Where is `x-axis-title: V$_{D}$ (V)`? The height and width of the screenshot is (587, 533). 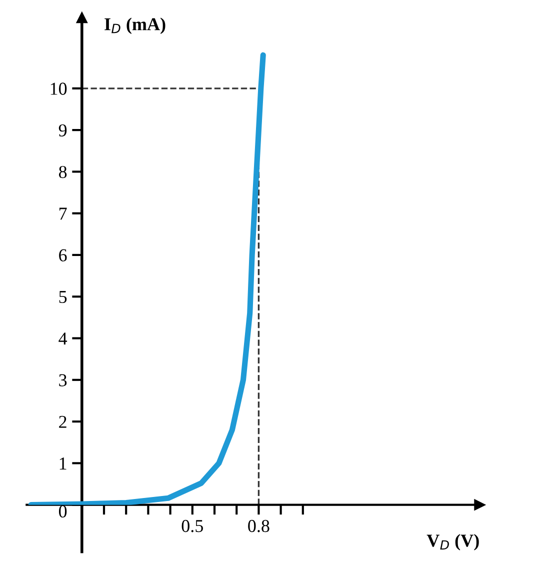 x-axis-title: V$_{D}$ (V) is located at coordinates (452, 542).